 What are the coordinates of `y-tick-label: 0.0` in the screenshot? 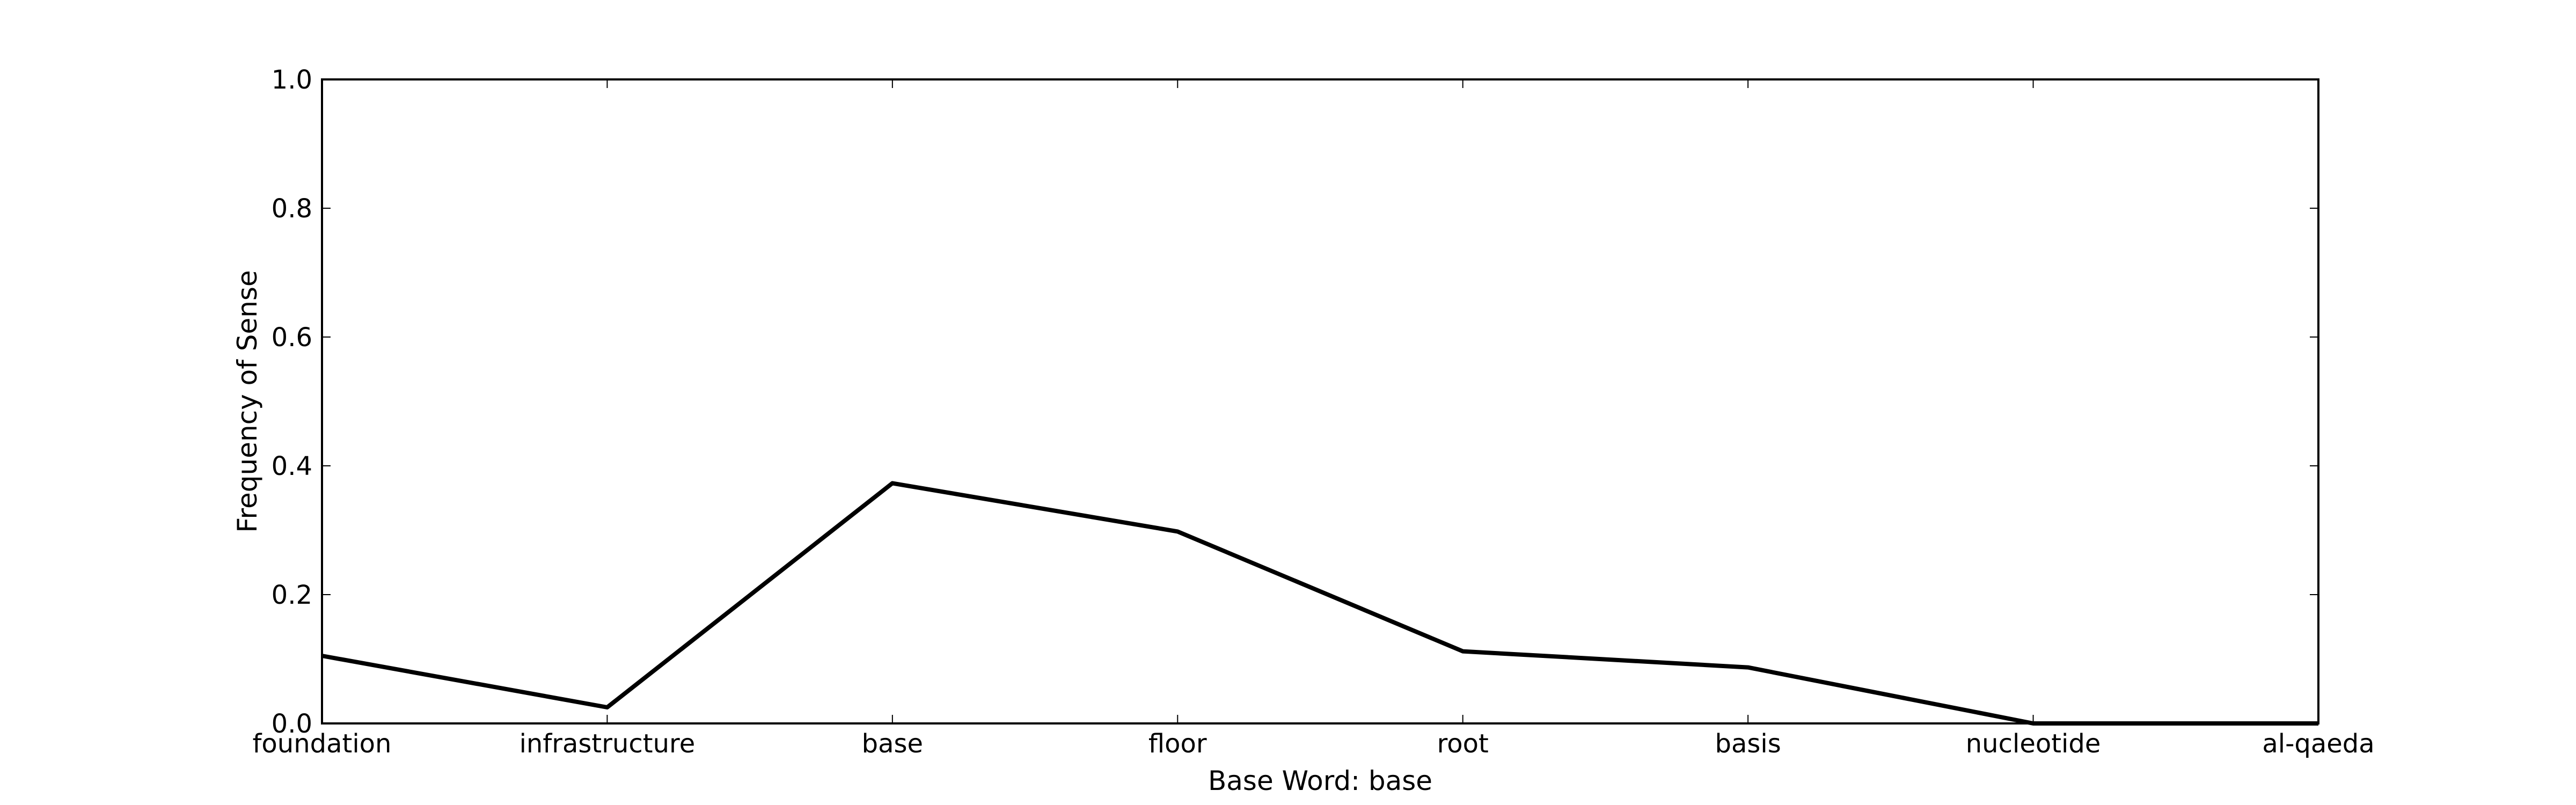 It's located at (292, 724).